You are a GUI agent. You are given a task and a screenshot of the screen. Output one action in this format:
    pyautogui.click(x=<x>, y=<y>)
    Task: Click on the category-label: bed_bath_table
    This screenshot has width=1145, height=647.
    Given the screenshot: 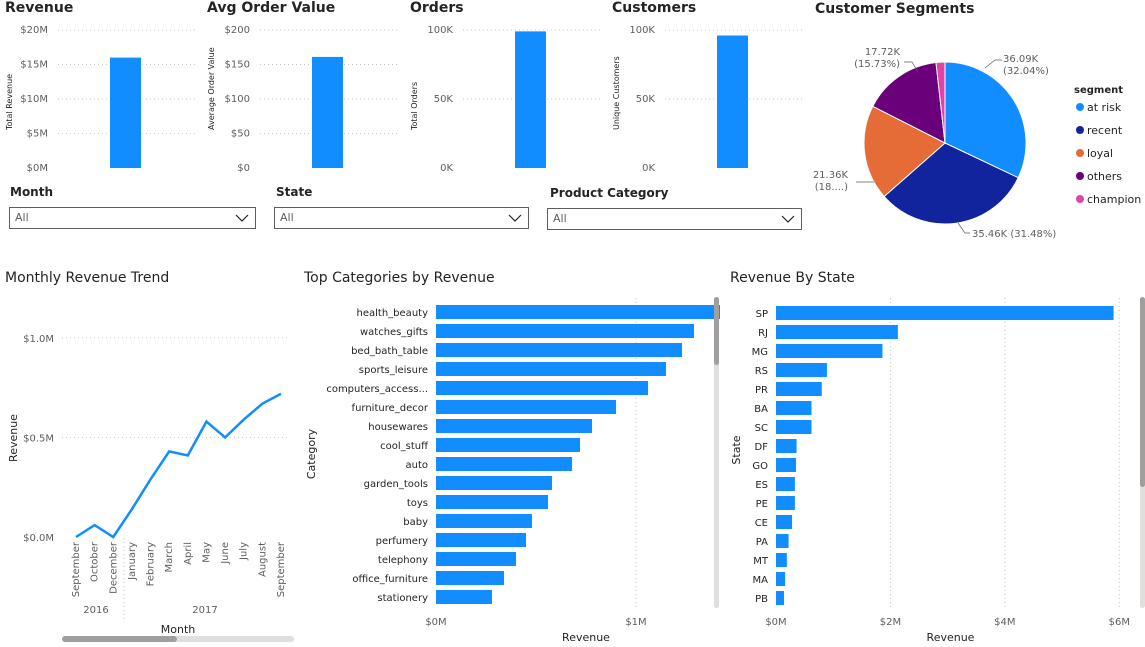 What is the action you would take?
    pyautogui.click(x=389, y=351)
    